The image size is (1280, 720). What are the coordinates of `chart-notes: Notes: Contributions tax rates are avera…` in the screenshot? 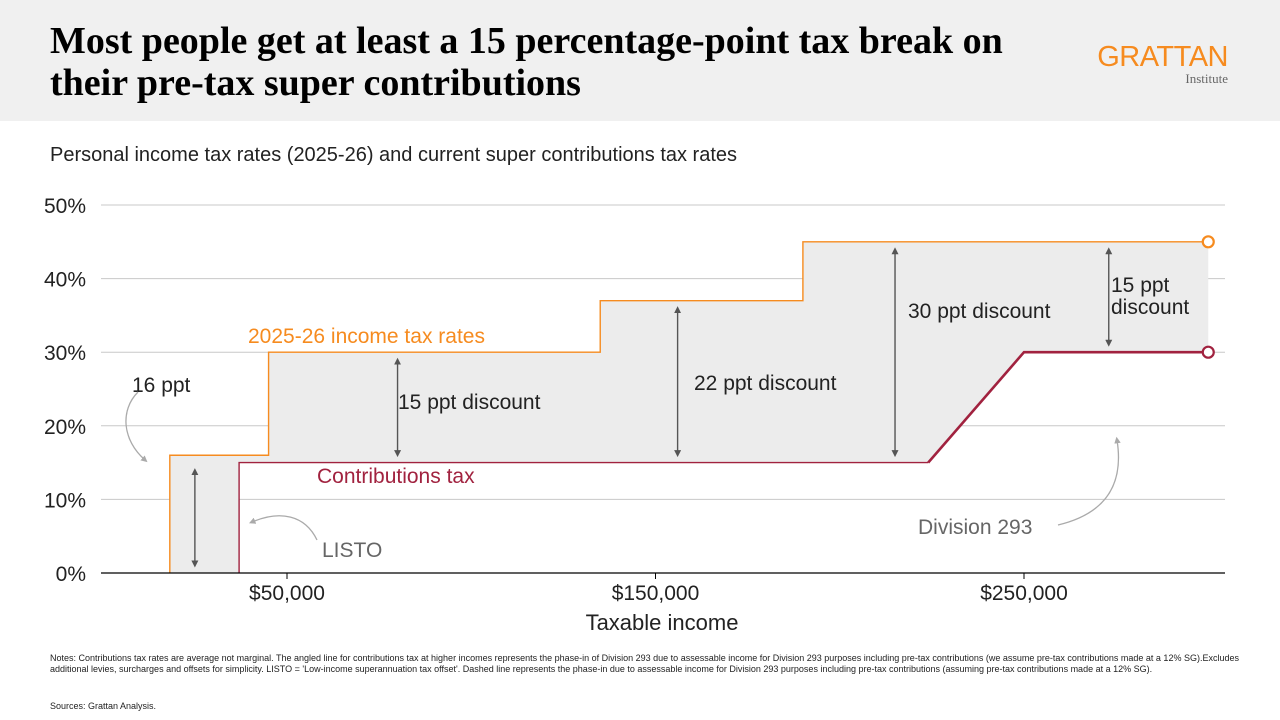 It's located at (644, 663).